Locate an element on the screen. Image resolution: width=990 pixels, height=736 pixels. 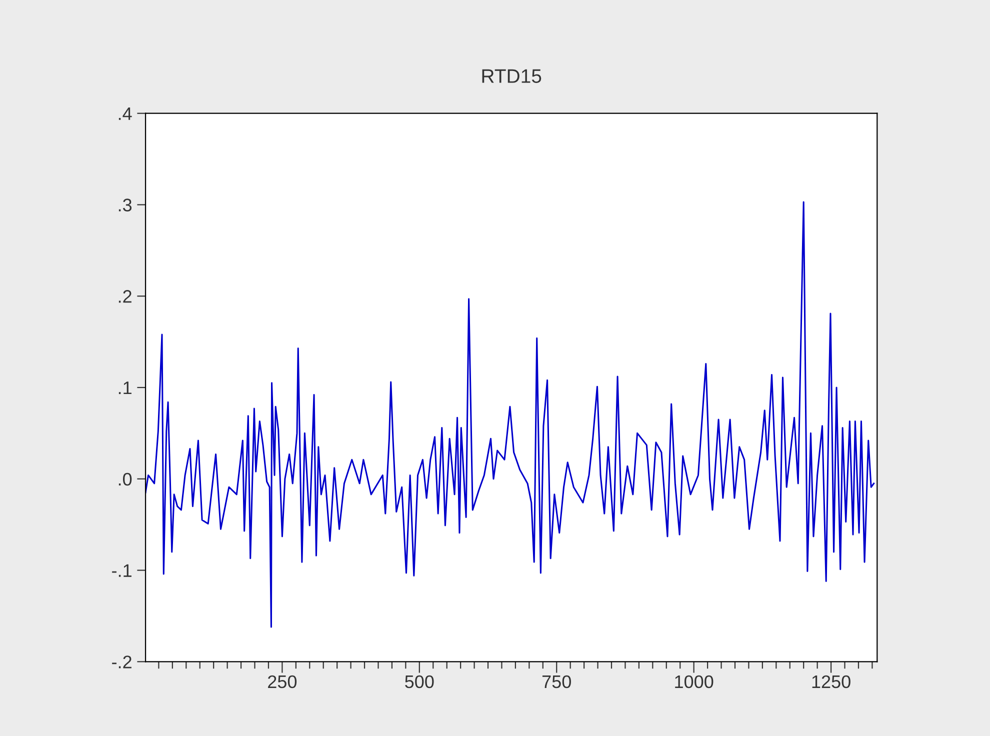
y-tick-label: .4 is located at coordinates (125, 113).